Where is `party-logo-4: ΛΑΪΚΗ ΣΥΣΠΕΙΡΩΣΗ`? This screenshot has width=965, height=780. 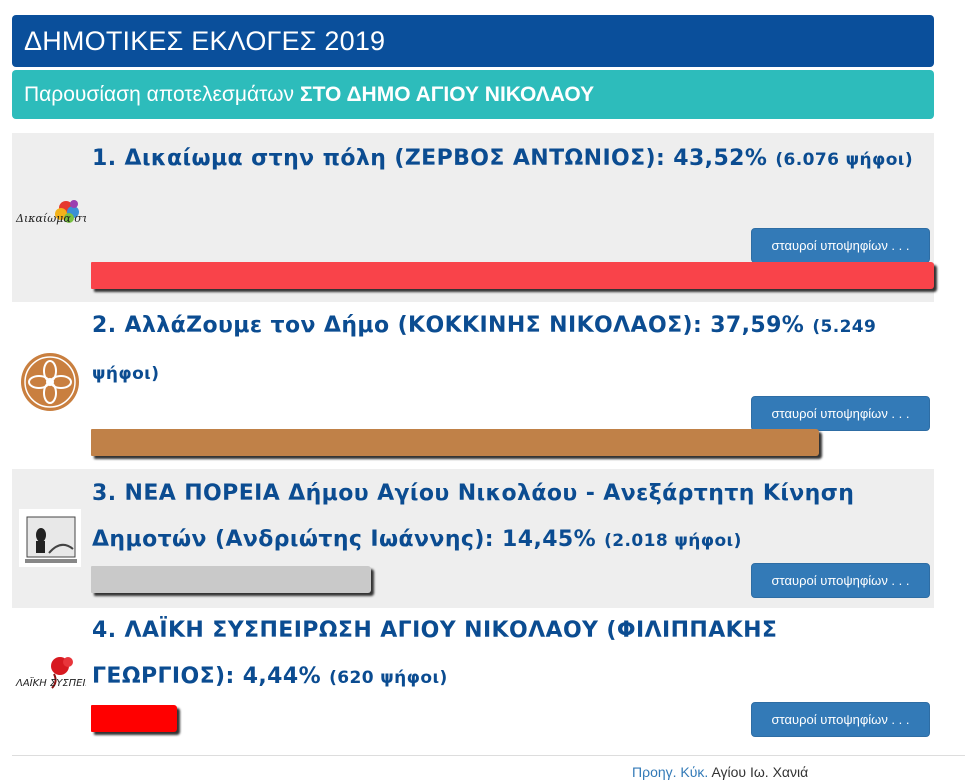
party-logo-4: ΛΑΪΚΗ ΣΥΣΠΕΙΡΩΣΗ is located at coordinates (50, 676).